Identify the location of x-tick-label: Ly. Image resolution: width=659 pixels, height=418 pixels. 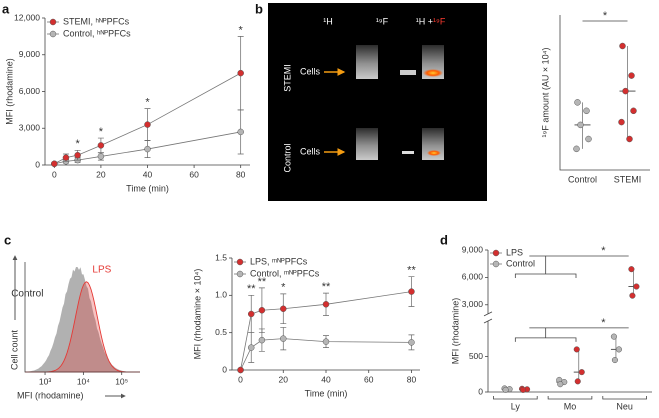
(516, 406).